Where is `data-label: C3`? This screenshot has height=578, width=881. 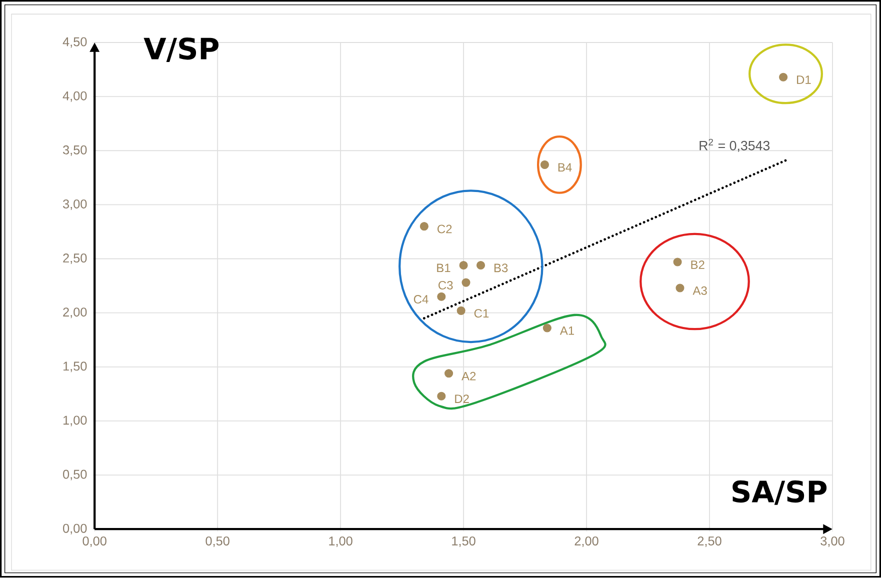
data-label: C3 is located at coordinates (445, 285).